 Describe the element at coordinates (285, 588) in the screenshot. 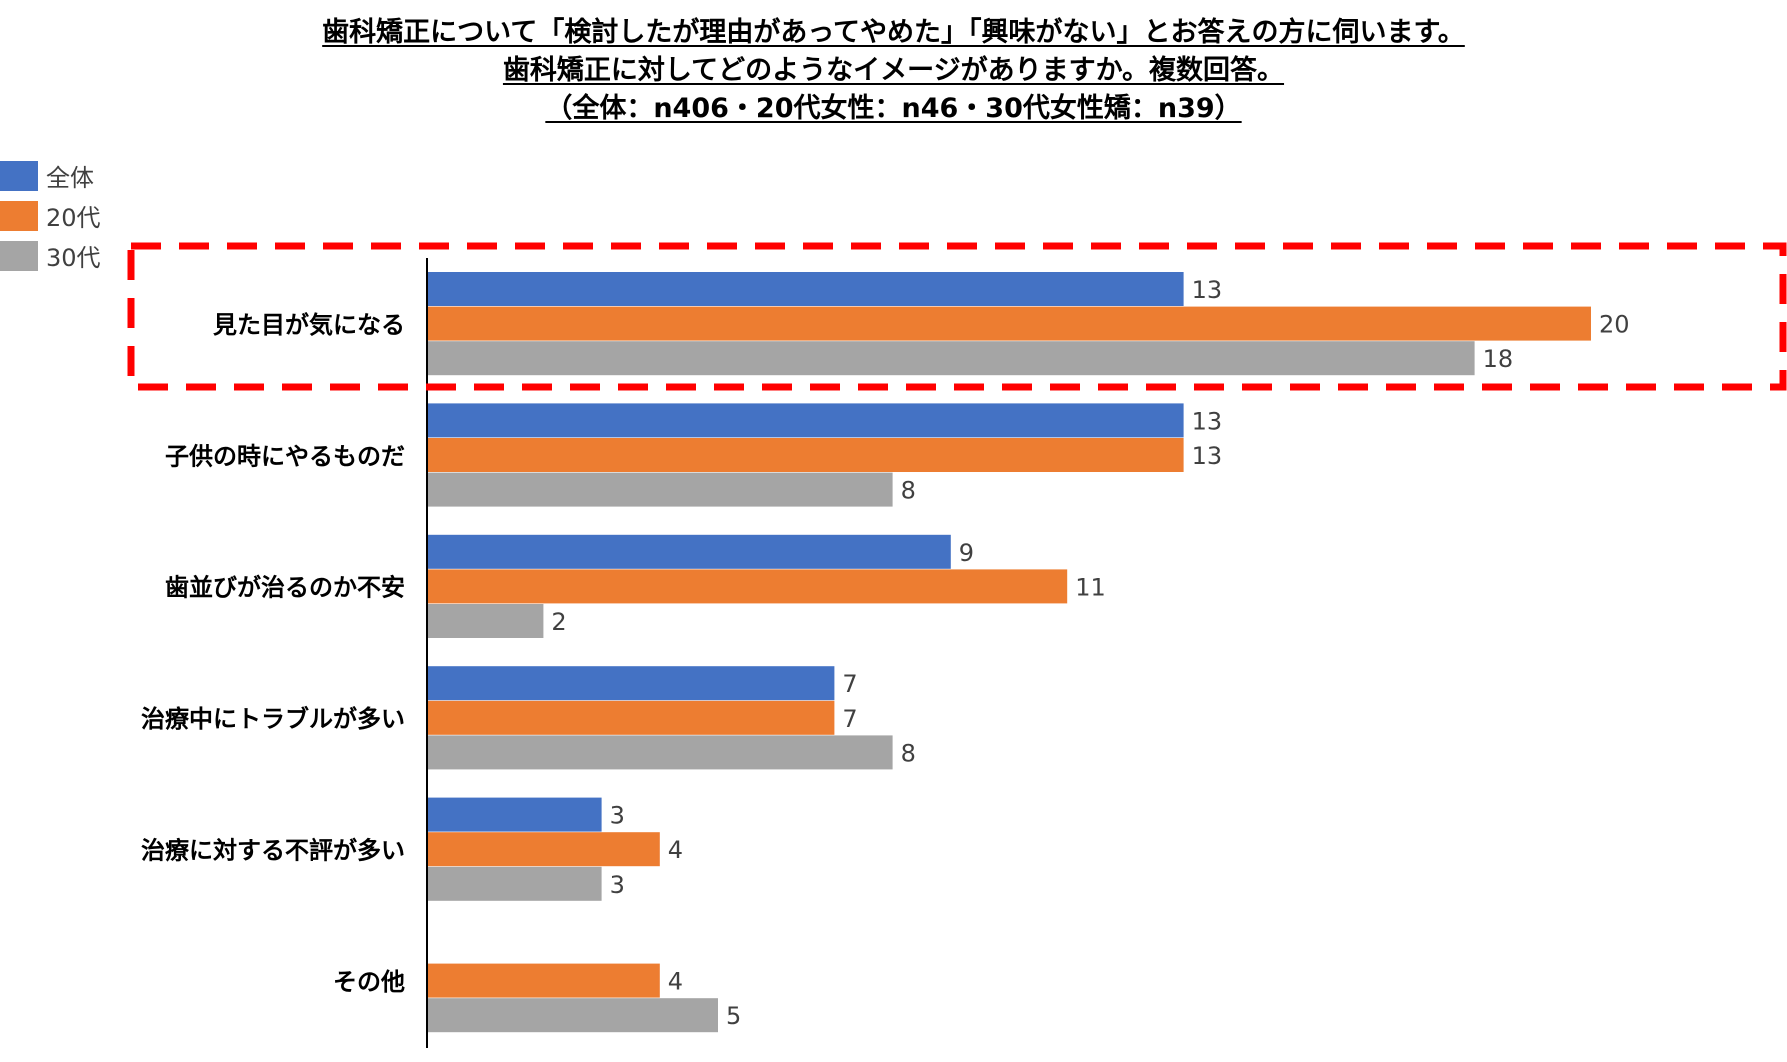

I see `category-label-2: 歯並びが治るのか不安` at that location.